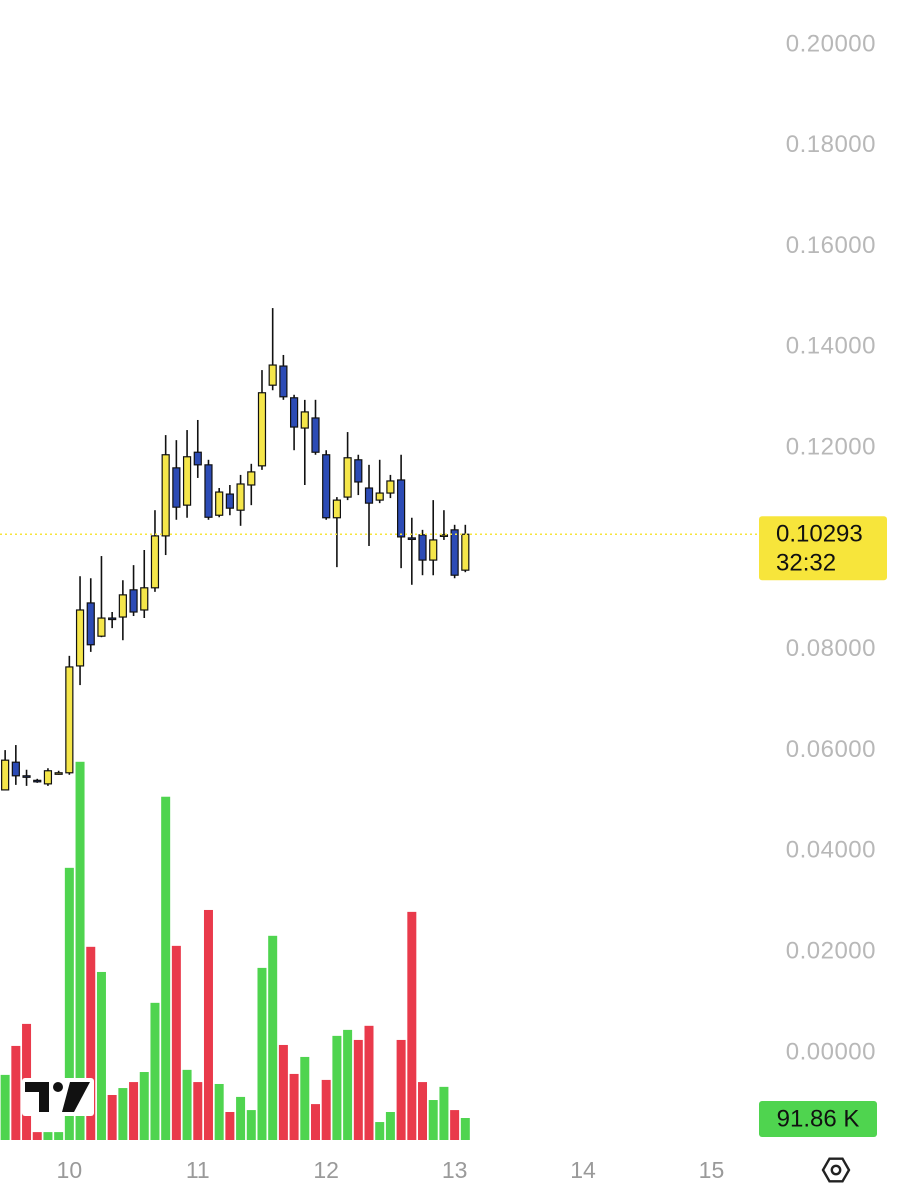  What do you see at coordinates (836, 1170) in the screenshot?
I see `settings-button` at bounding box center [836, 1170].